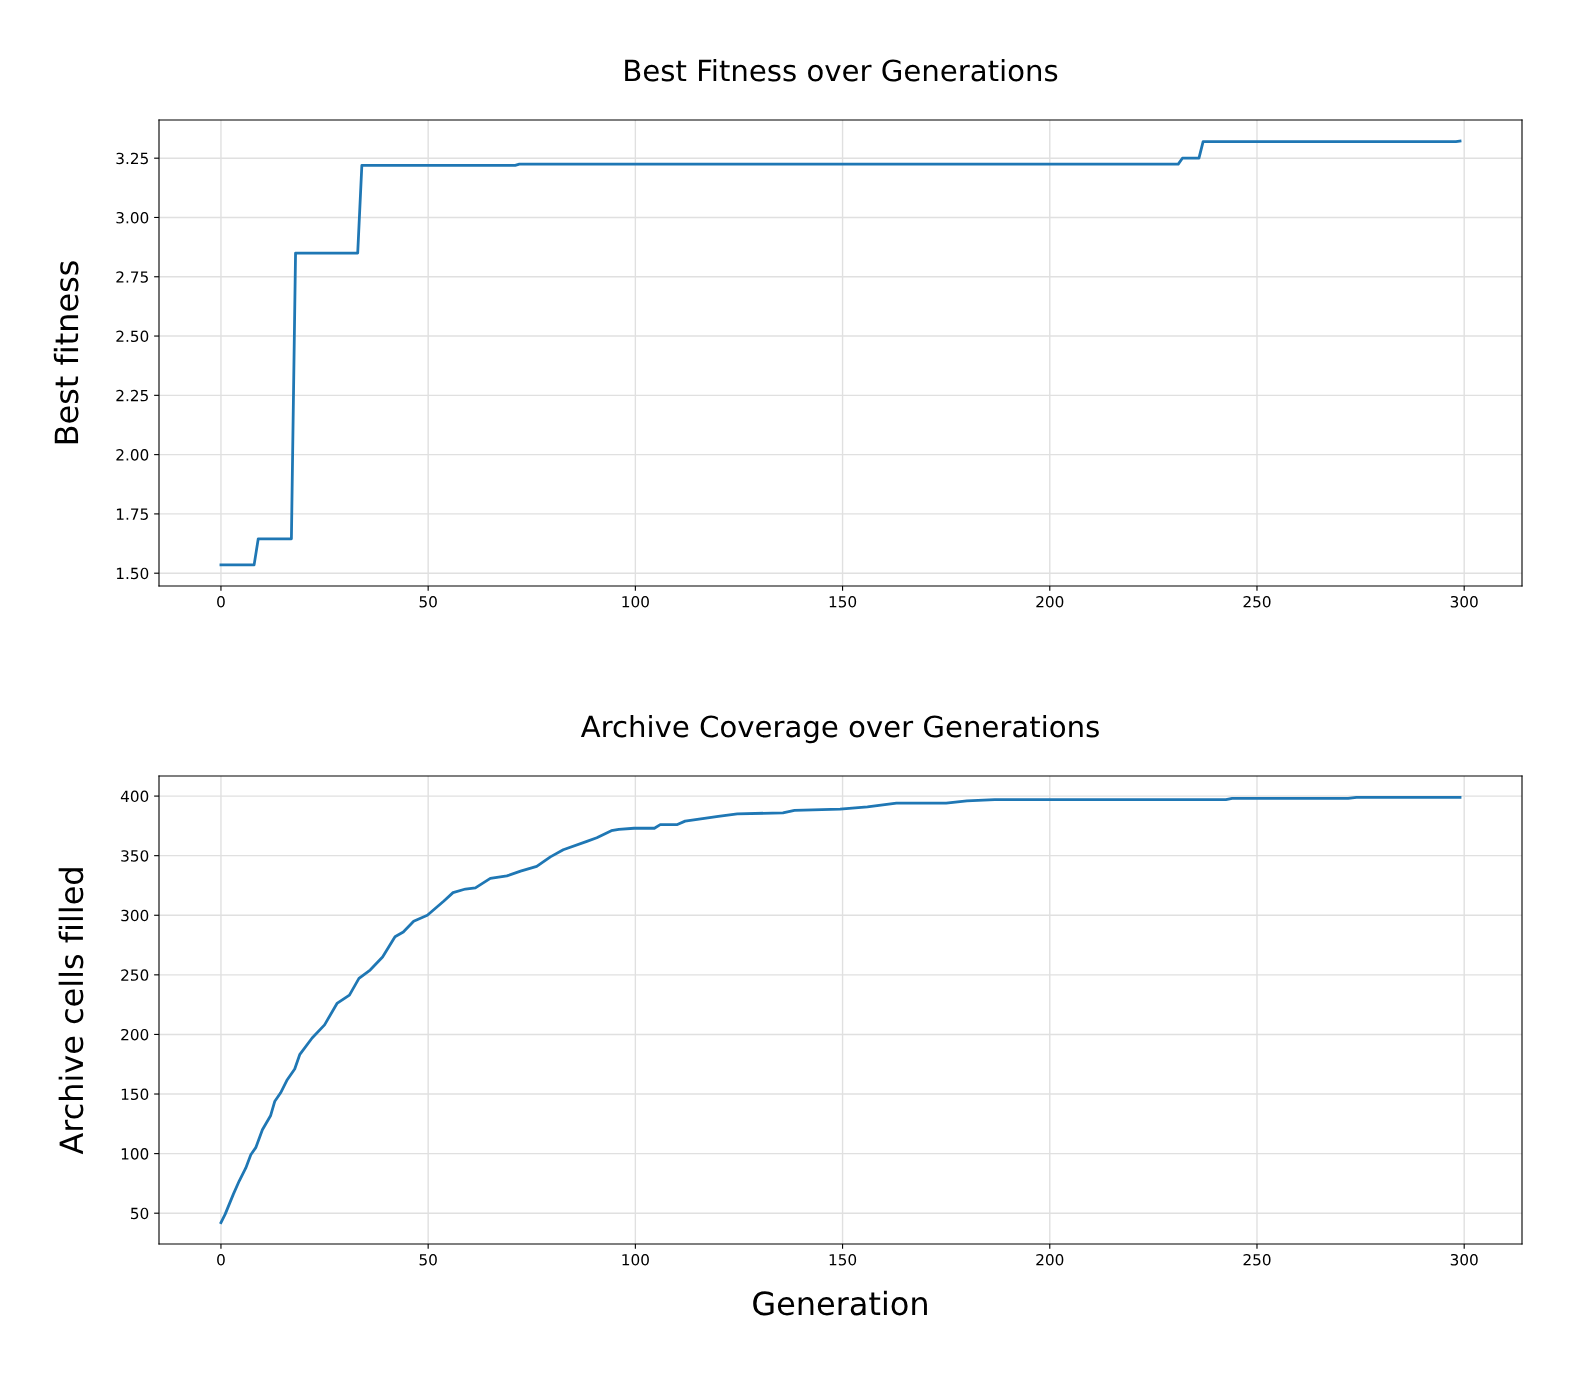 This screenshot has width=1584, height=1381. Describe the element at coordinates (135, 856) in the screenshot. I see `y-tick-label: 350` at that location.